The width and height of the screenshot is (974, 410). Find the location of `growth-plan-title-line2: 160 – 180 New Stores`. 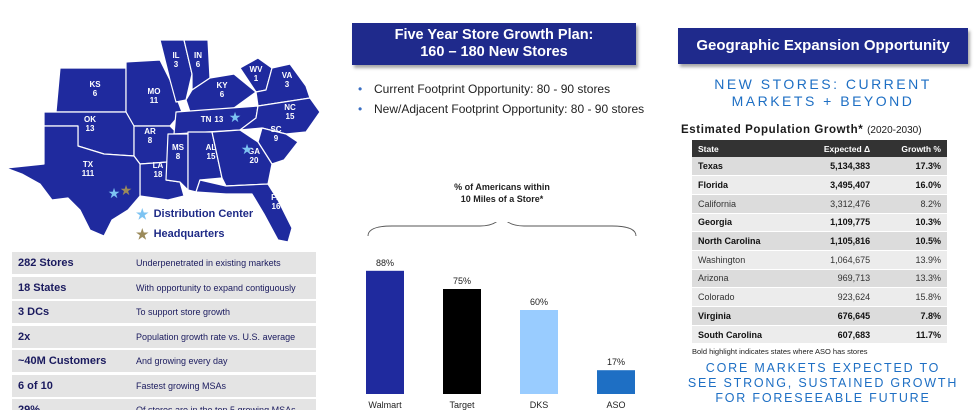

growth-plan-title-line2: 160 – 180 New Stores is located at coordinates (494, 52).